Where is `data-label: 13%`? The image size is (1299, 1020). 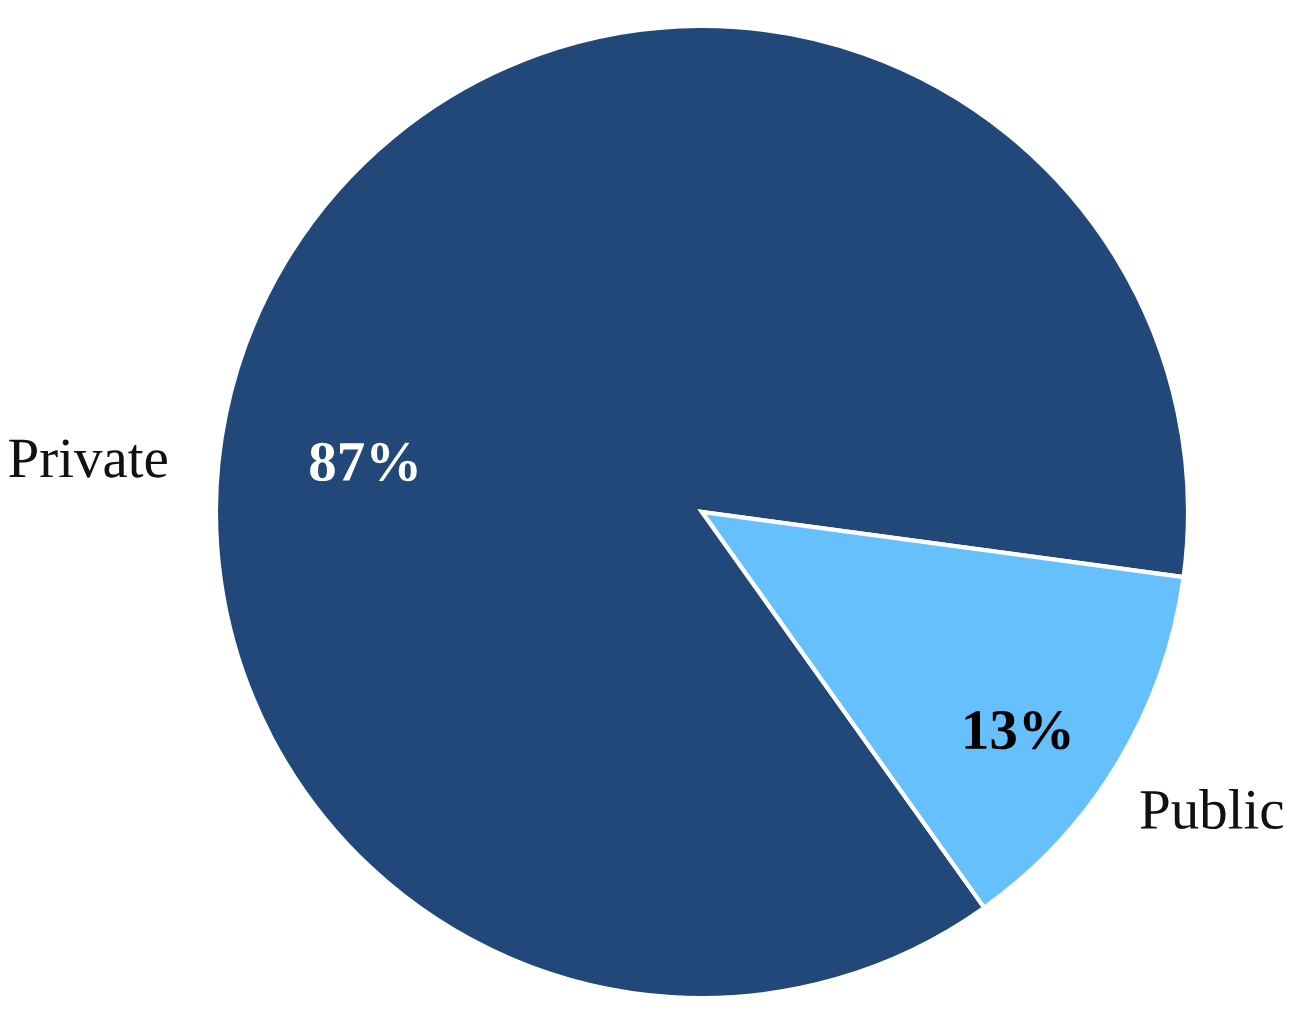
data-label: 13% is located at coordinates (1017, 730).